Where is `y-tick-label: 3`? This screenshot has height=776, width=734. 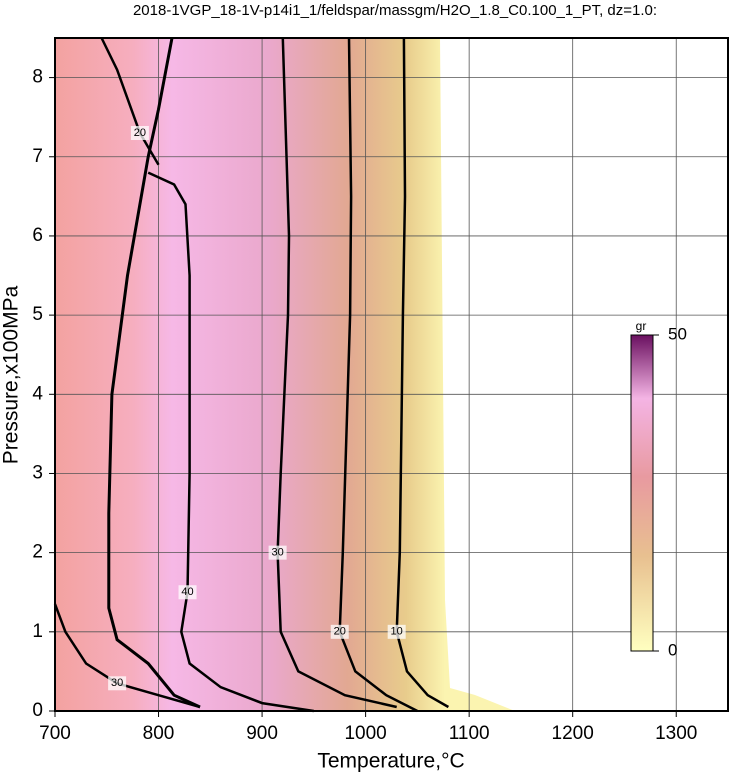 y-tick-label: 3 is located at coordinates (37, 472).